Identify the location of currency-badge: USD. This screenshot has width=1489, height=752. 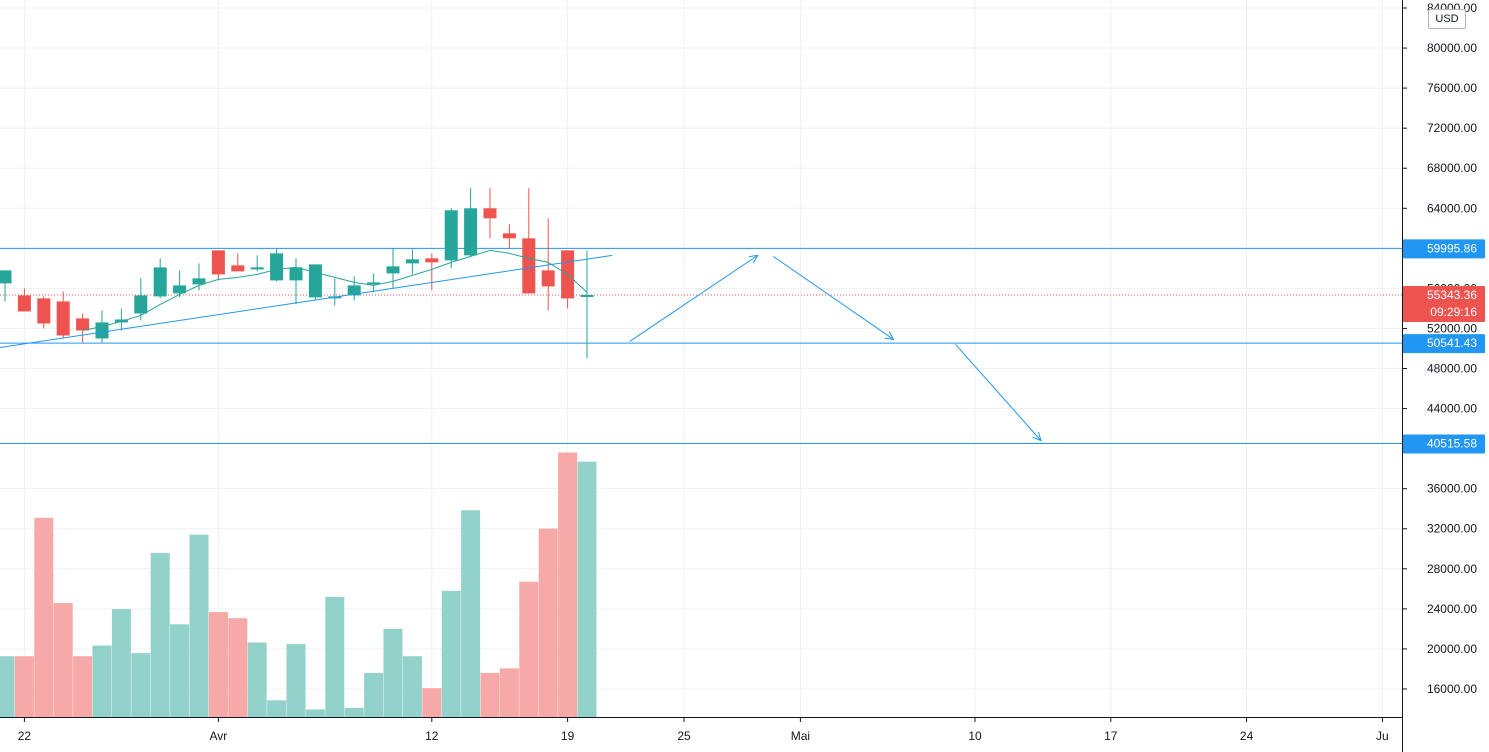
(1447, 19).